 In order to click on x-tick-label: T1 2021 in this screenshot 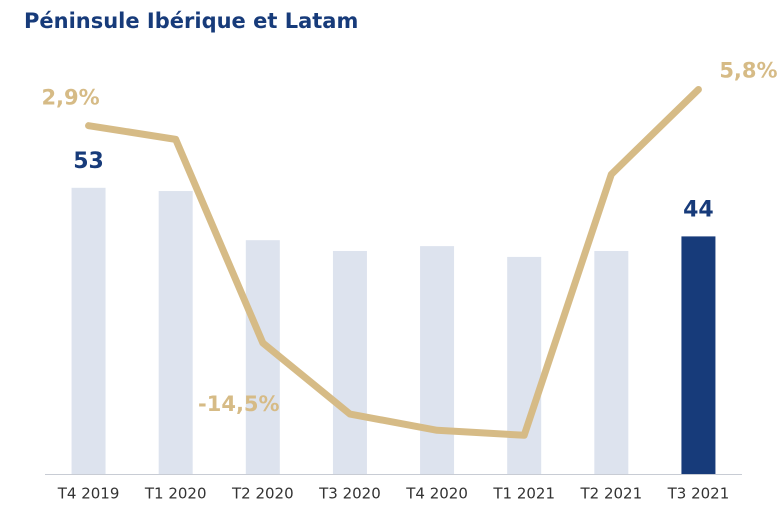, I will do `click(523, 494)`.